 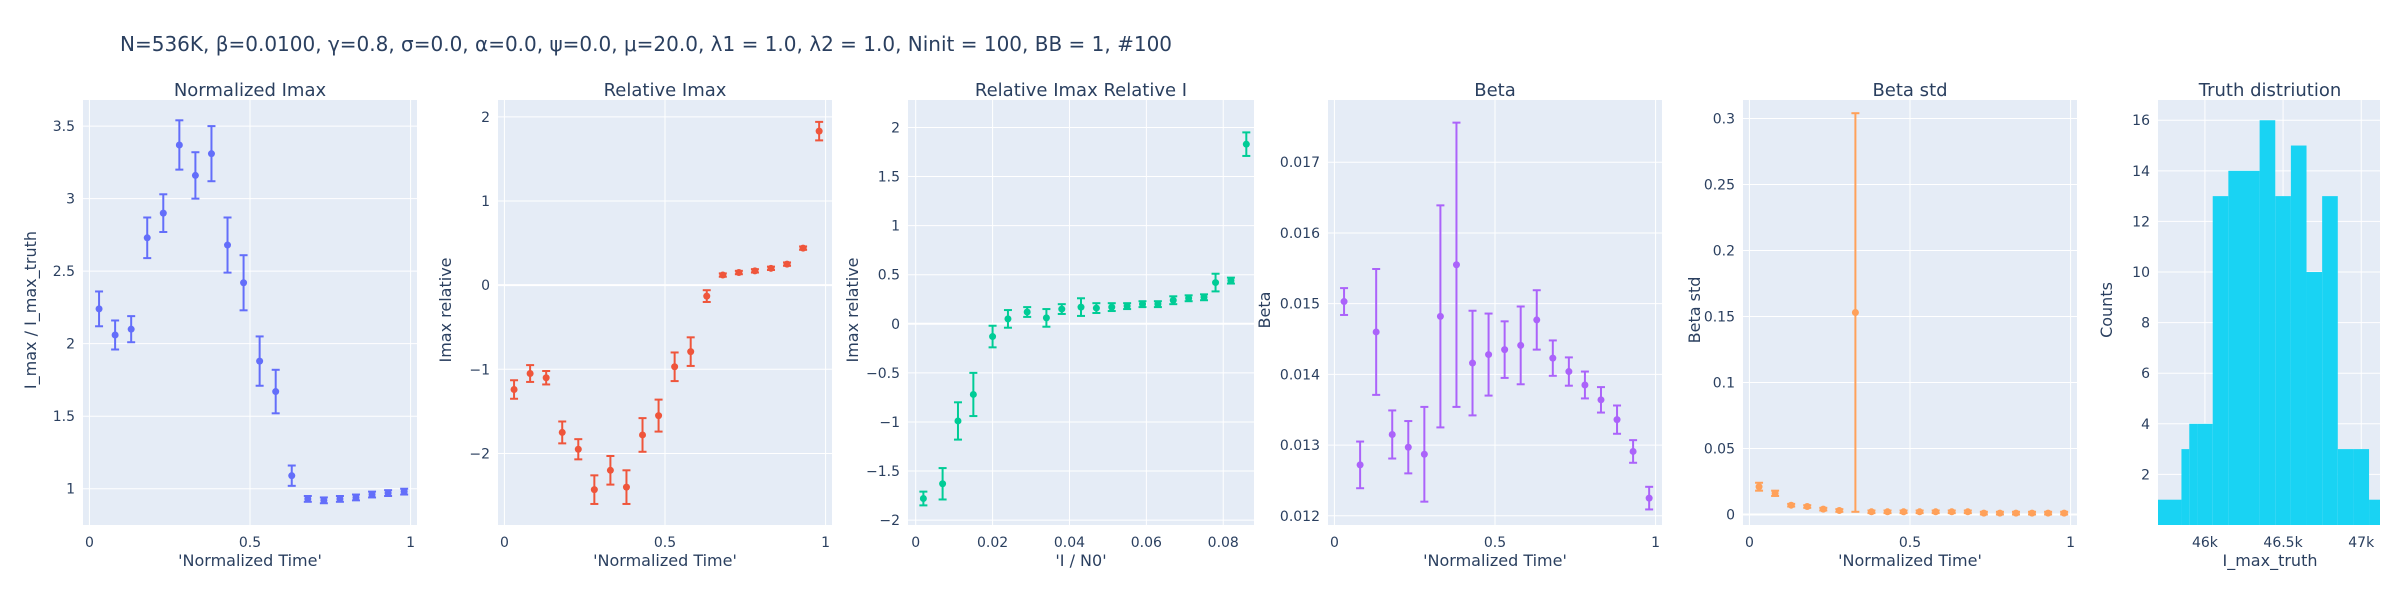 I want to click on y-tick-label: 0.3, so click(x=1724, y=119).